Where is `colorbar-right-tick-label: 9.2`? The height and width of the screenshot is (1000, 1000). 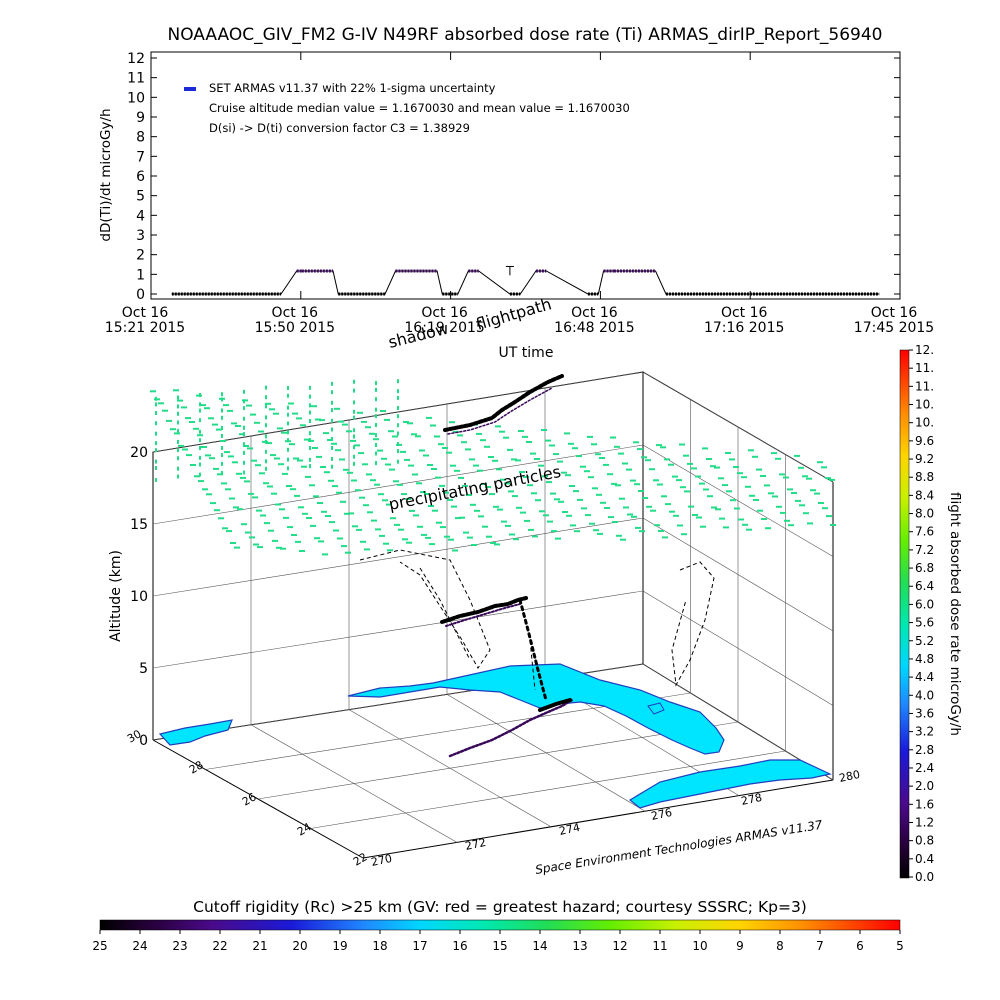 colorbar-right-tick-label: 9.2 is located at coordinates (924, 459).